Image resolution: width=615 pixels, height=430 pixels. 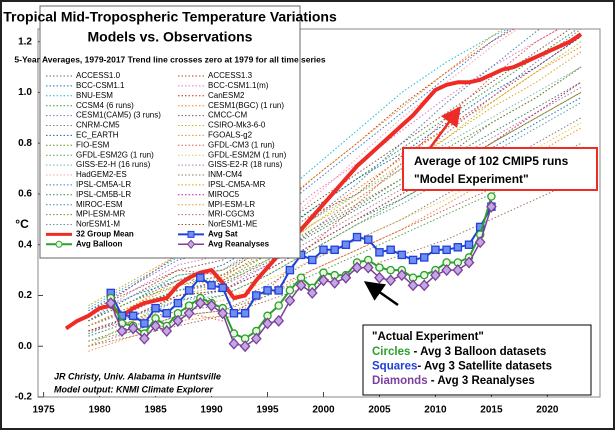 I want to click on y-tick-label: 1.2, so click(x=25, y=41).